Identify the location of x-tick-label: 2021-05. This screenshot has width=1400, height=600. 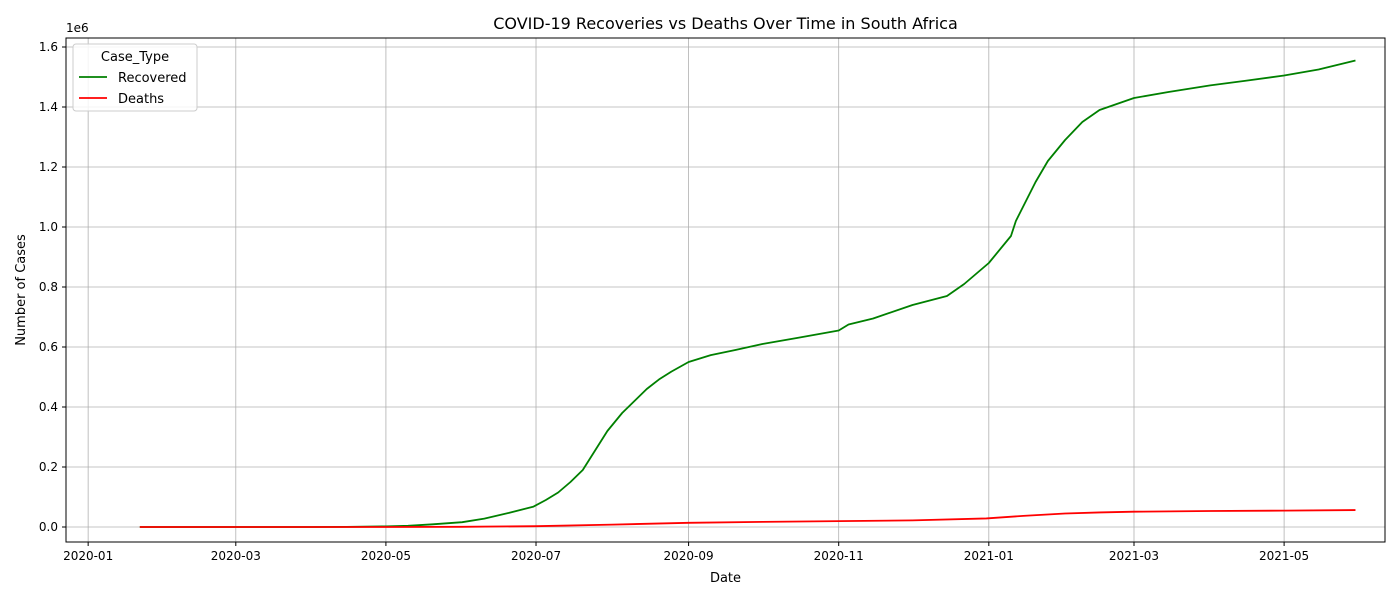
(1284, 556).